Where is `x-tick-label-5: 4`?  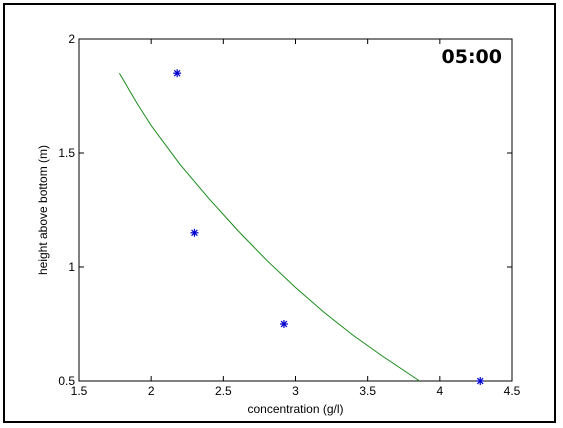
x-tick-label-5: 4 is located at coordinates (439, 391).